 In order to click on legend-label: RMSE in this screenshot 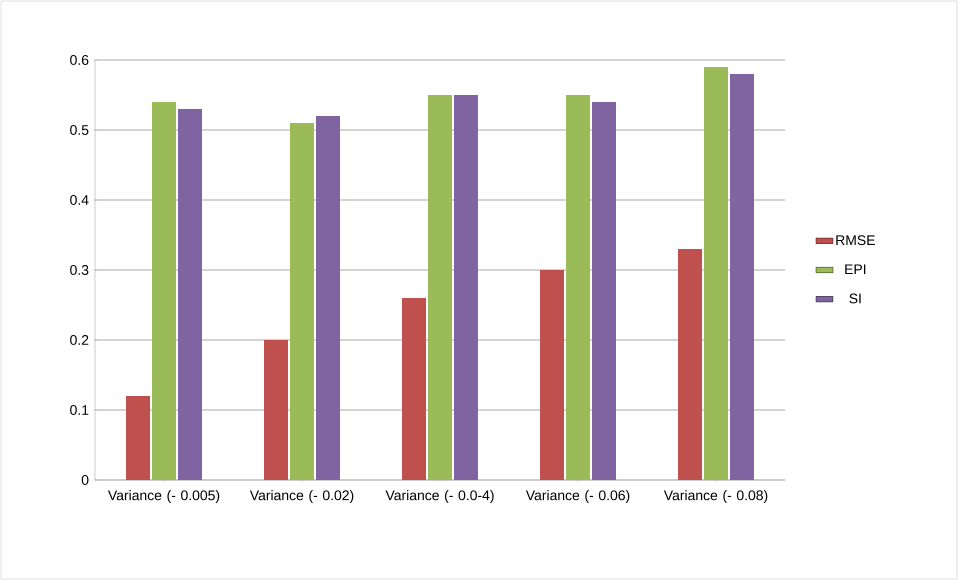, I will do `click(855, 240)`.